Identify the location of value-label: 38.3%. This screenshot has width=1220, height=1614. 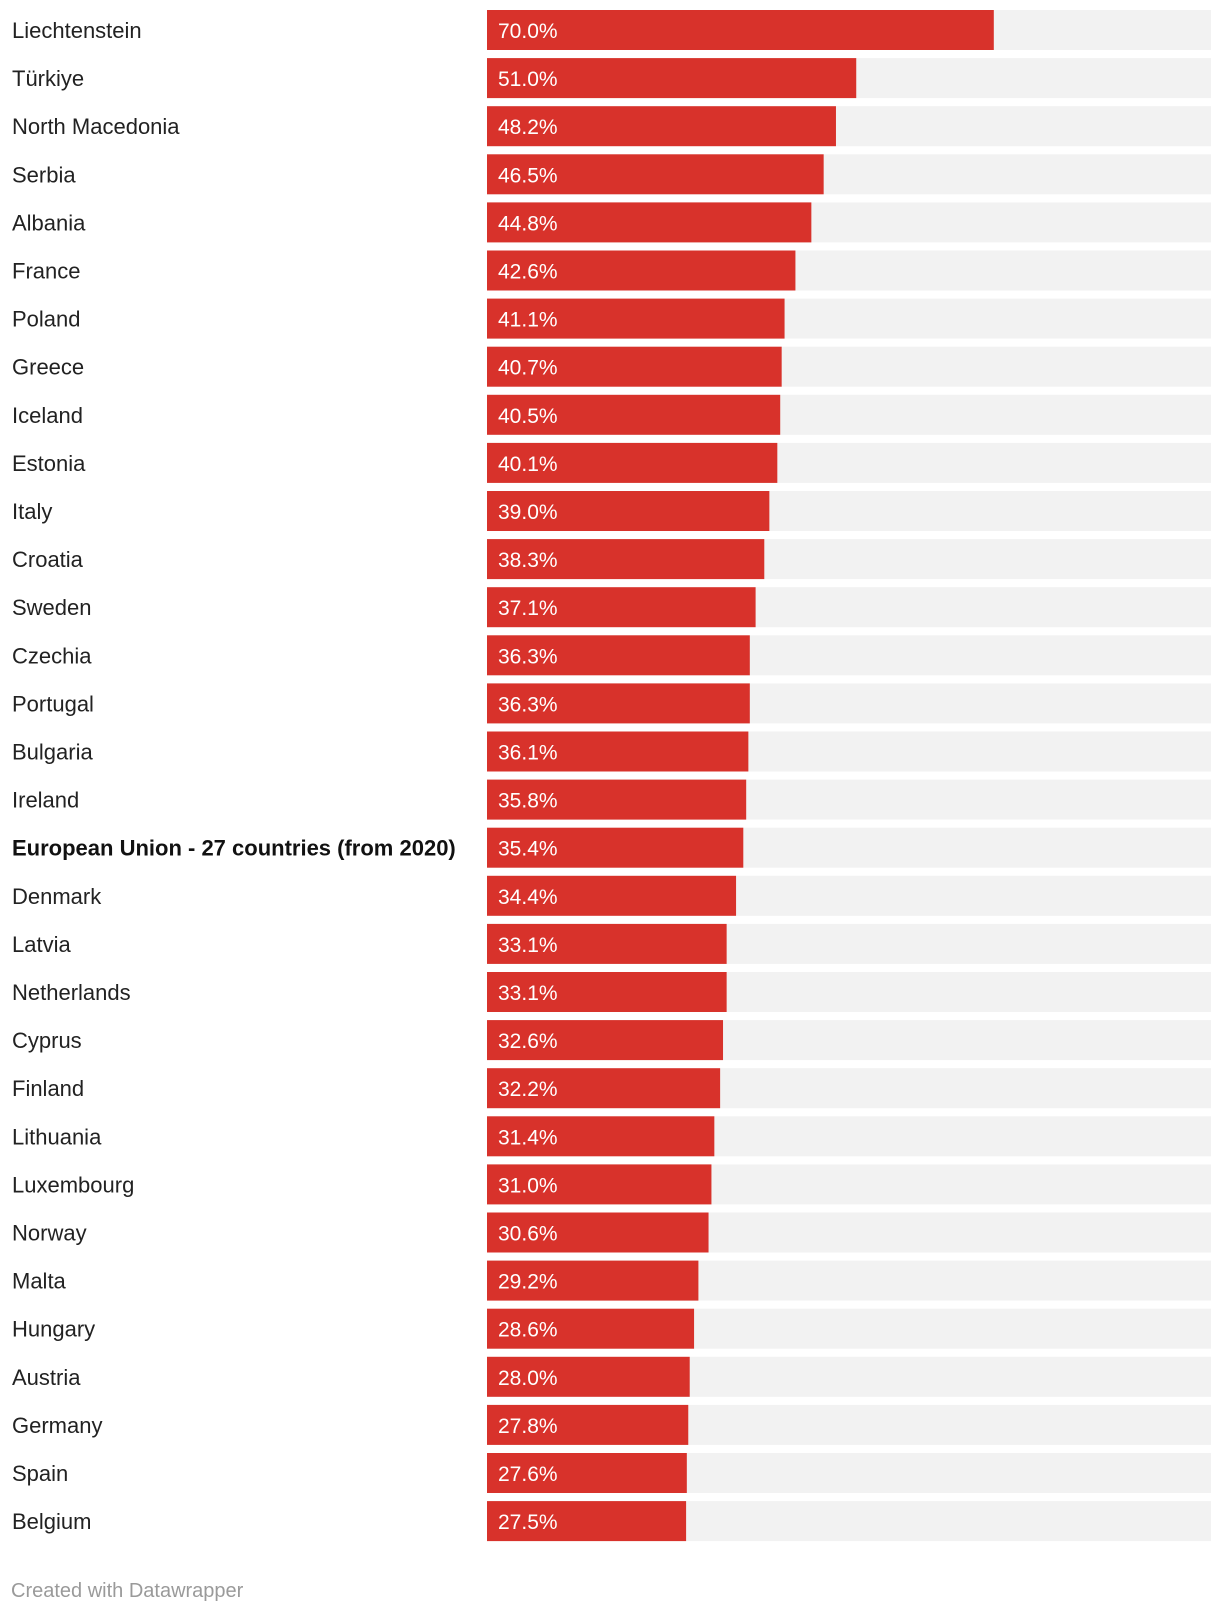
(528, 560).